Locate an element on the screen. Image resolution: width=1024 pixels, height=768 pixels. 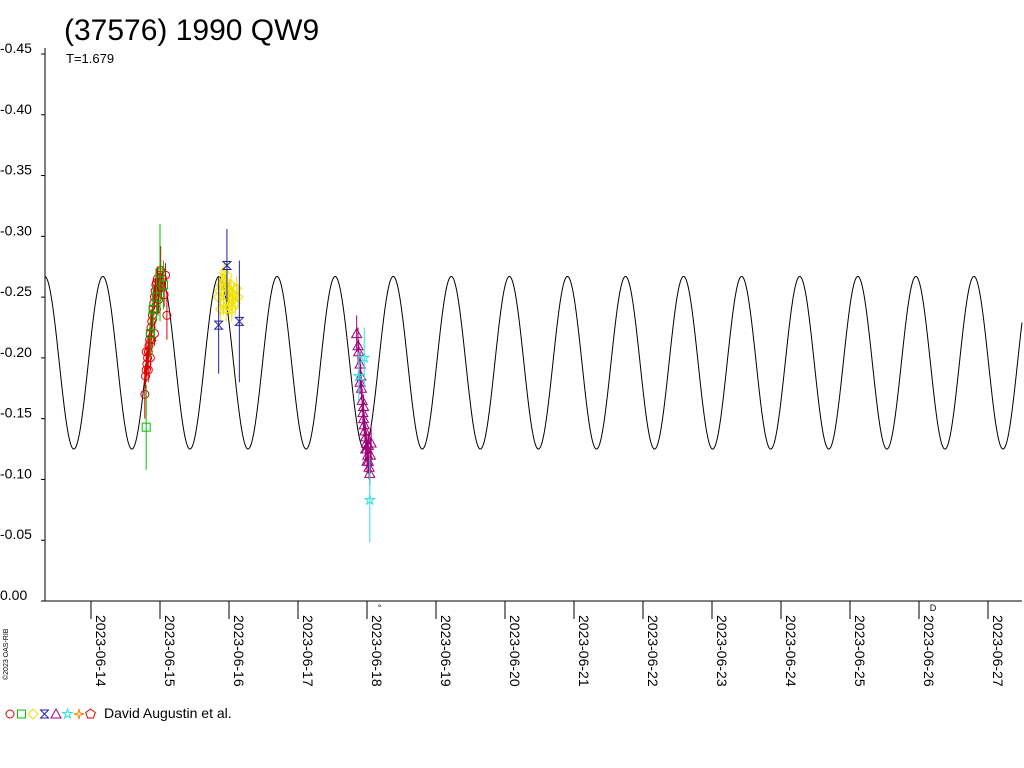
y-tick-label: -0.10 is located at coordinates (16, 473).